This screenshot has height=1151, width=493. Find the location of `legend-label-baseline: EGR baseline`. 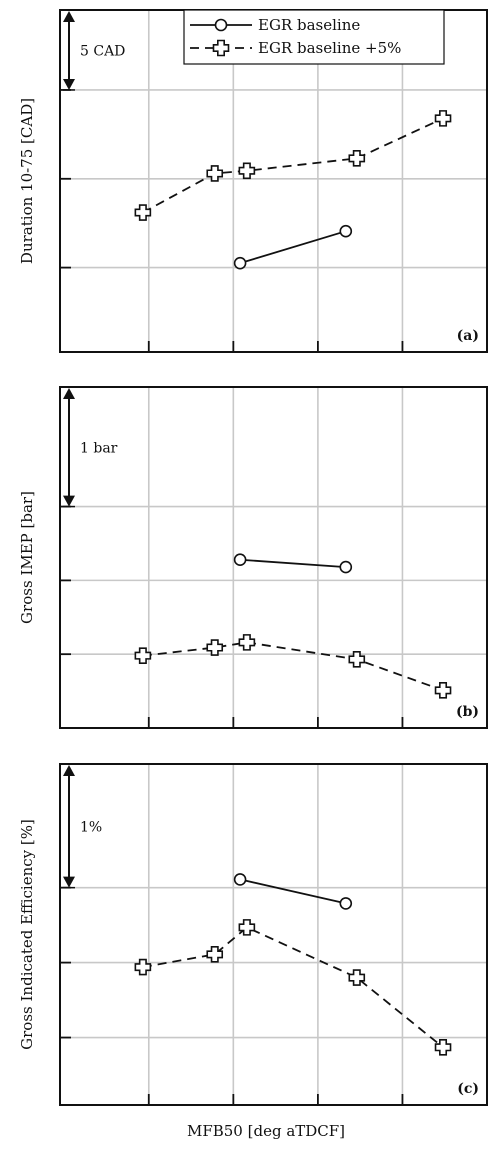

legend-label-baseline: EGR baseline is located at coordinates (309, 25).